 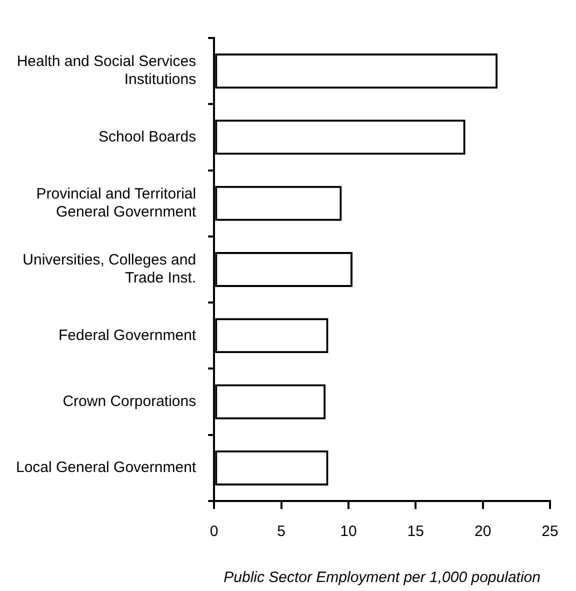 What do you see at coordinates (106, 467) in the screenshot?
I see `y-tick-label: Local General Government` at bounding box center [106, 467].